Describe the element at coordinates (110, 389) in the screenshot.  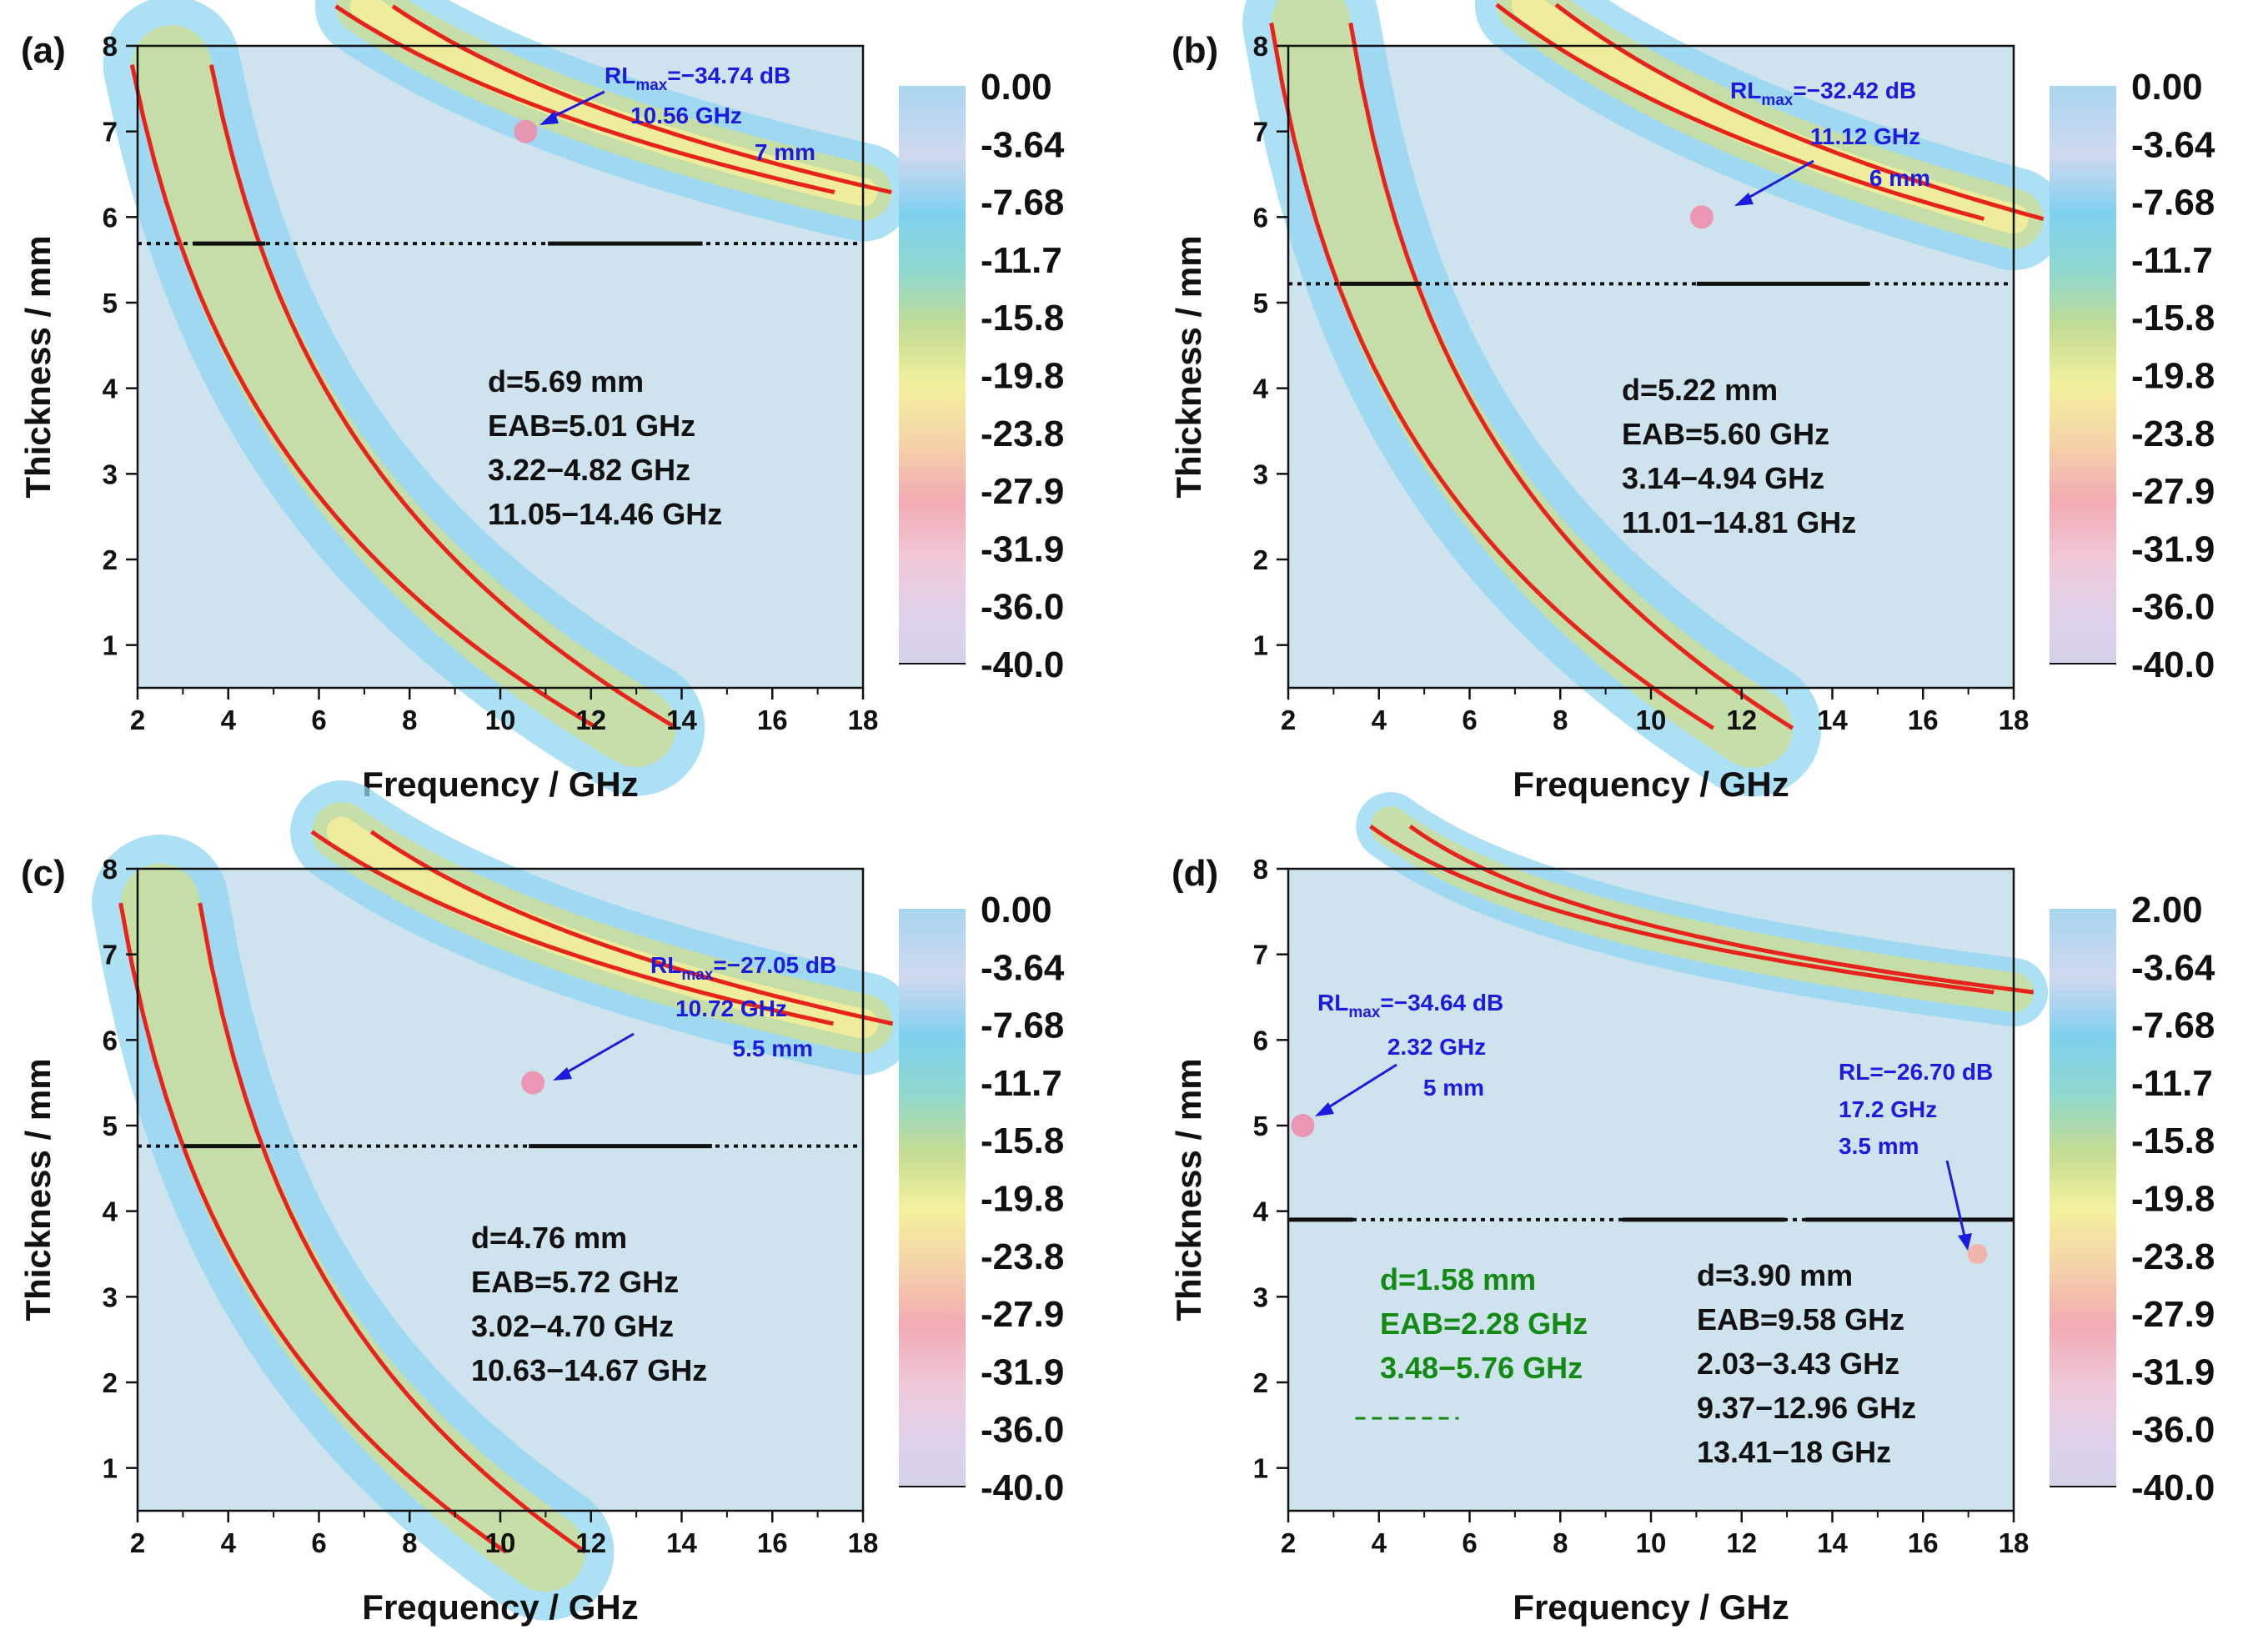
I see `panel-a-ytick-label-3: 4` at that location.